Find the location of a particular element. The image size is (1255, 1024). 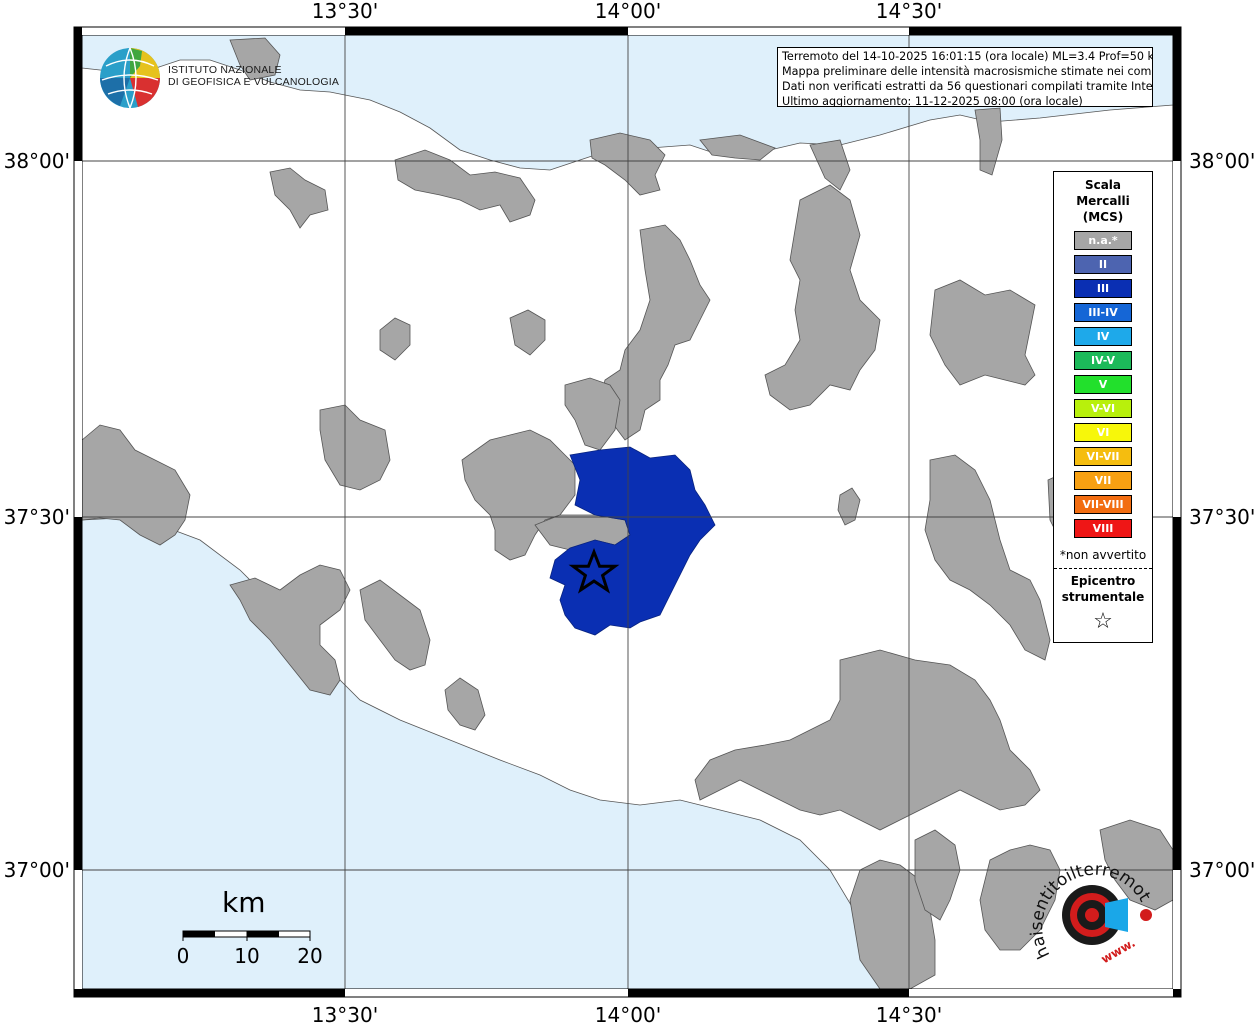

seismo-target-icon is located at coordinates (1107, 915).